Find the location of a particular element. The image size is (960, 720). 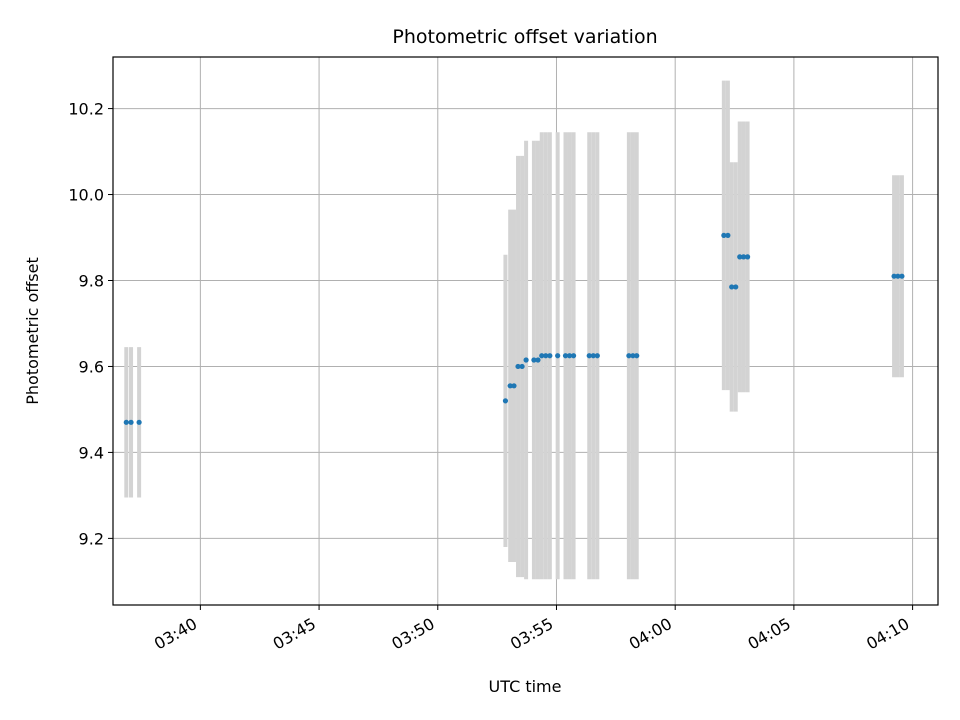

y-tick-label: 9.2 is located at coordinates (91, 538).